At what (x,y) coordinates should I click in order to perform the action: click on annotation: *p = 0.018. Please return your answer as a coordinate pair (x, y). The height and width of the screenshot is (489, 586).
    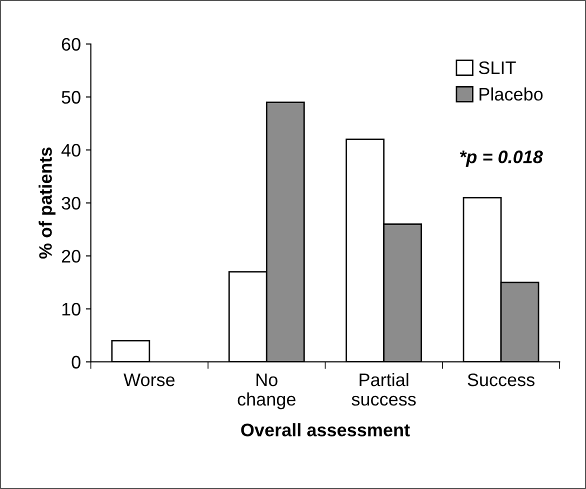
    Looking at the image, I should click on (501, 158).